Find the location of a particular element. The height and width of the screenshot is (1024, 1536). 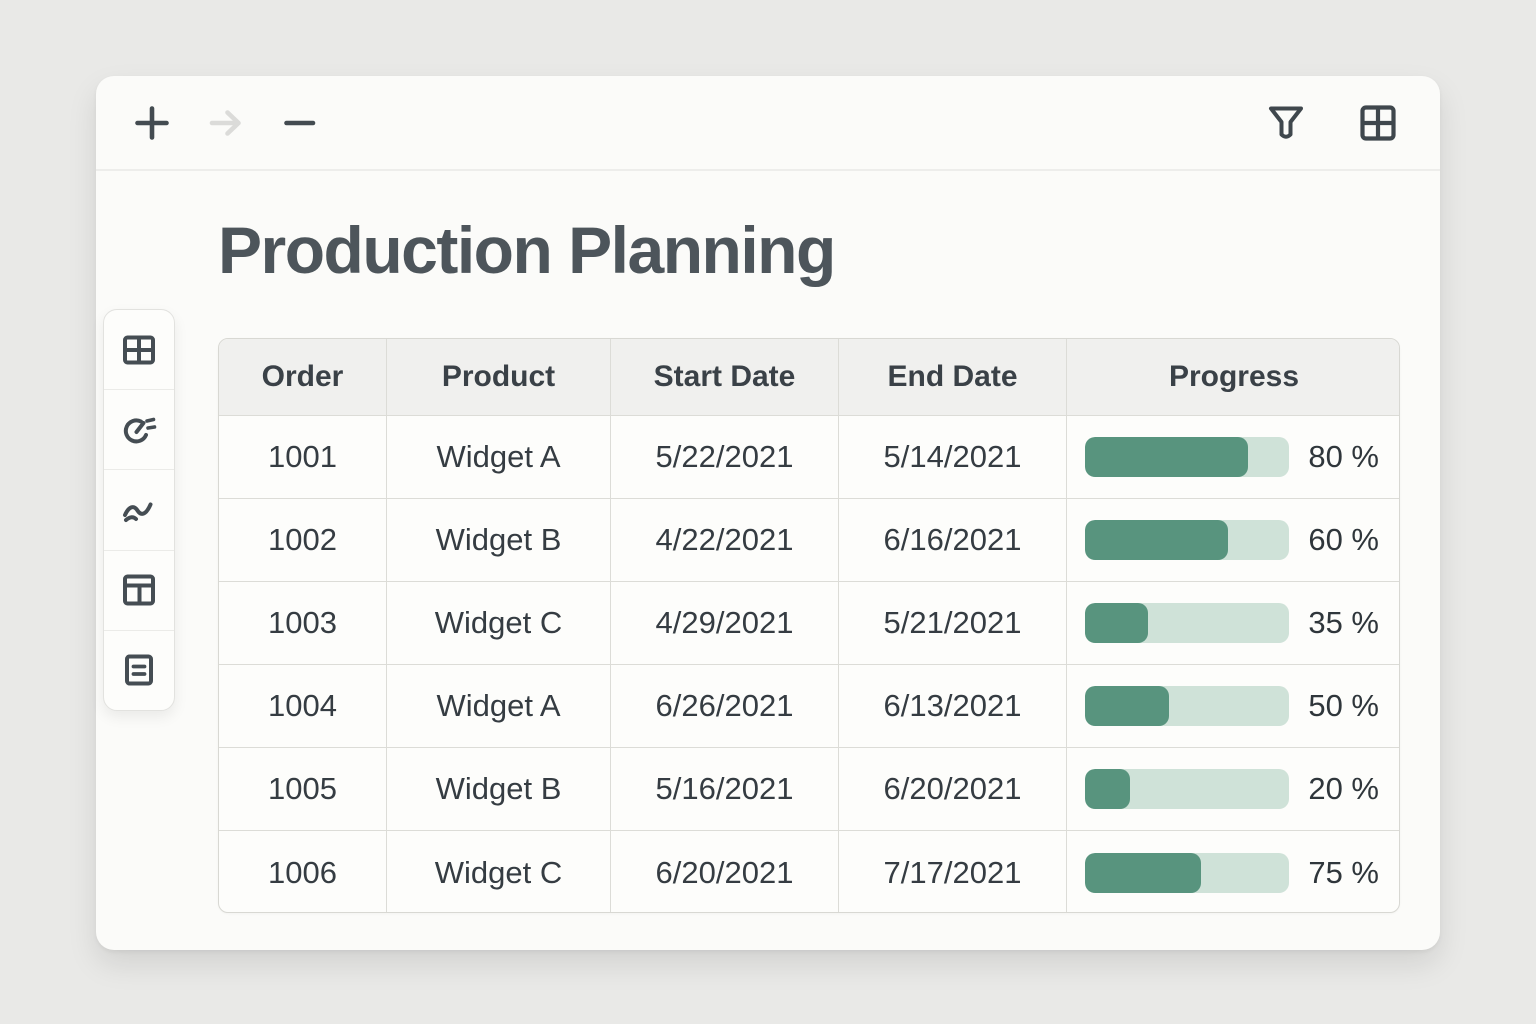

page-title: Production Planning is located at coordinates (527, 250).